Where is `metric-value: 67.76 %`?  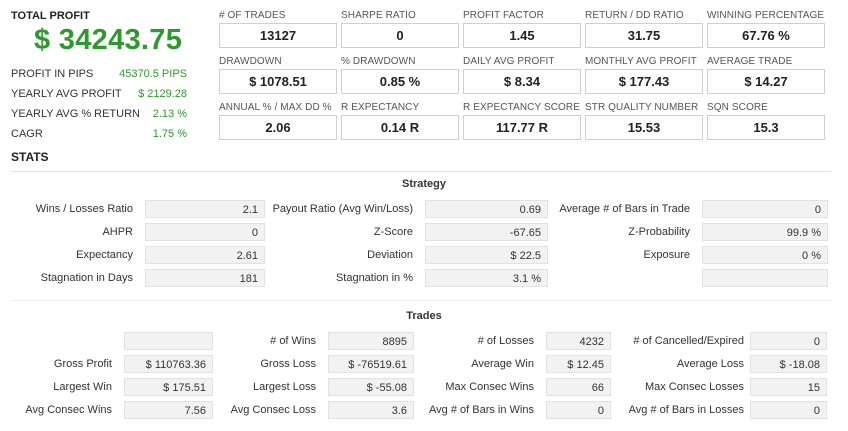
metric-value: 67.76 % is located at coordinates (766, 35).